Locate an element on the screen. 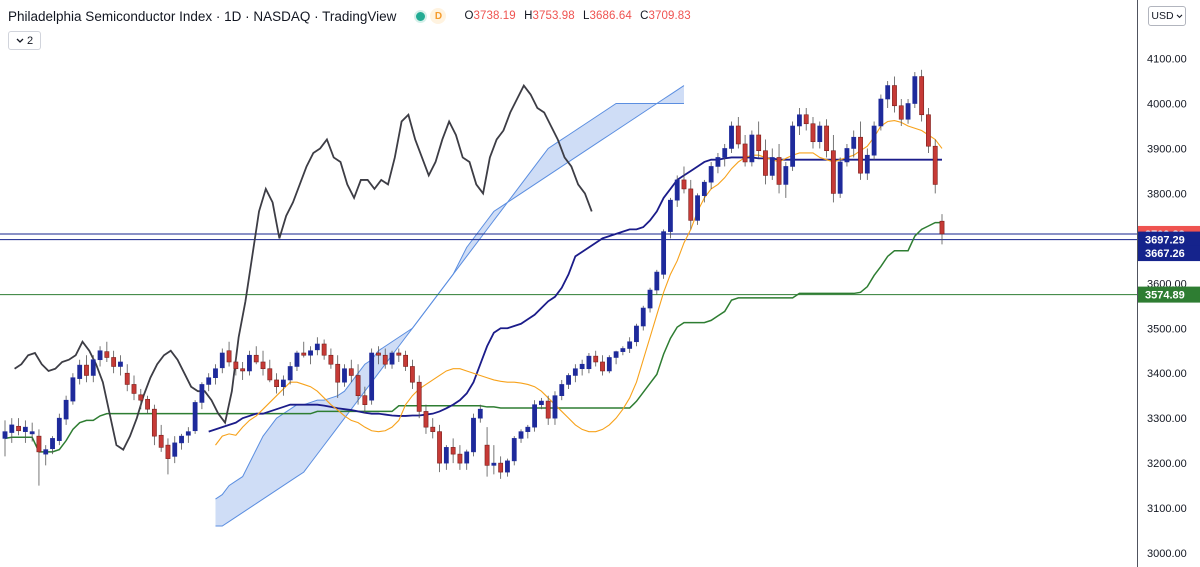 Image resolution: width=1200 pixels, height=567 pixels. currency-selector: USD is located at coordinates (1167, 16).